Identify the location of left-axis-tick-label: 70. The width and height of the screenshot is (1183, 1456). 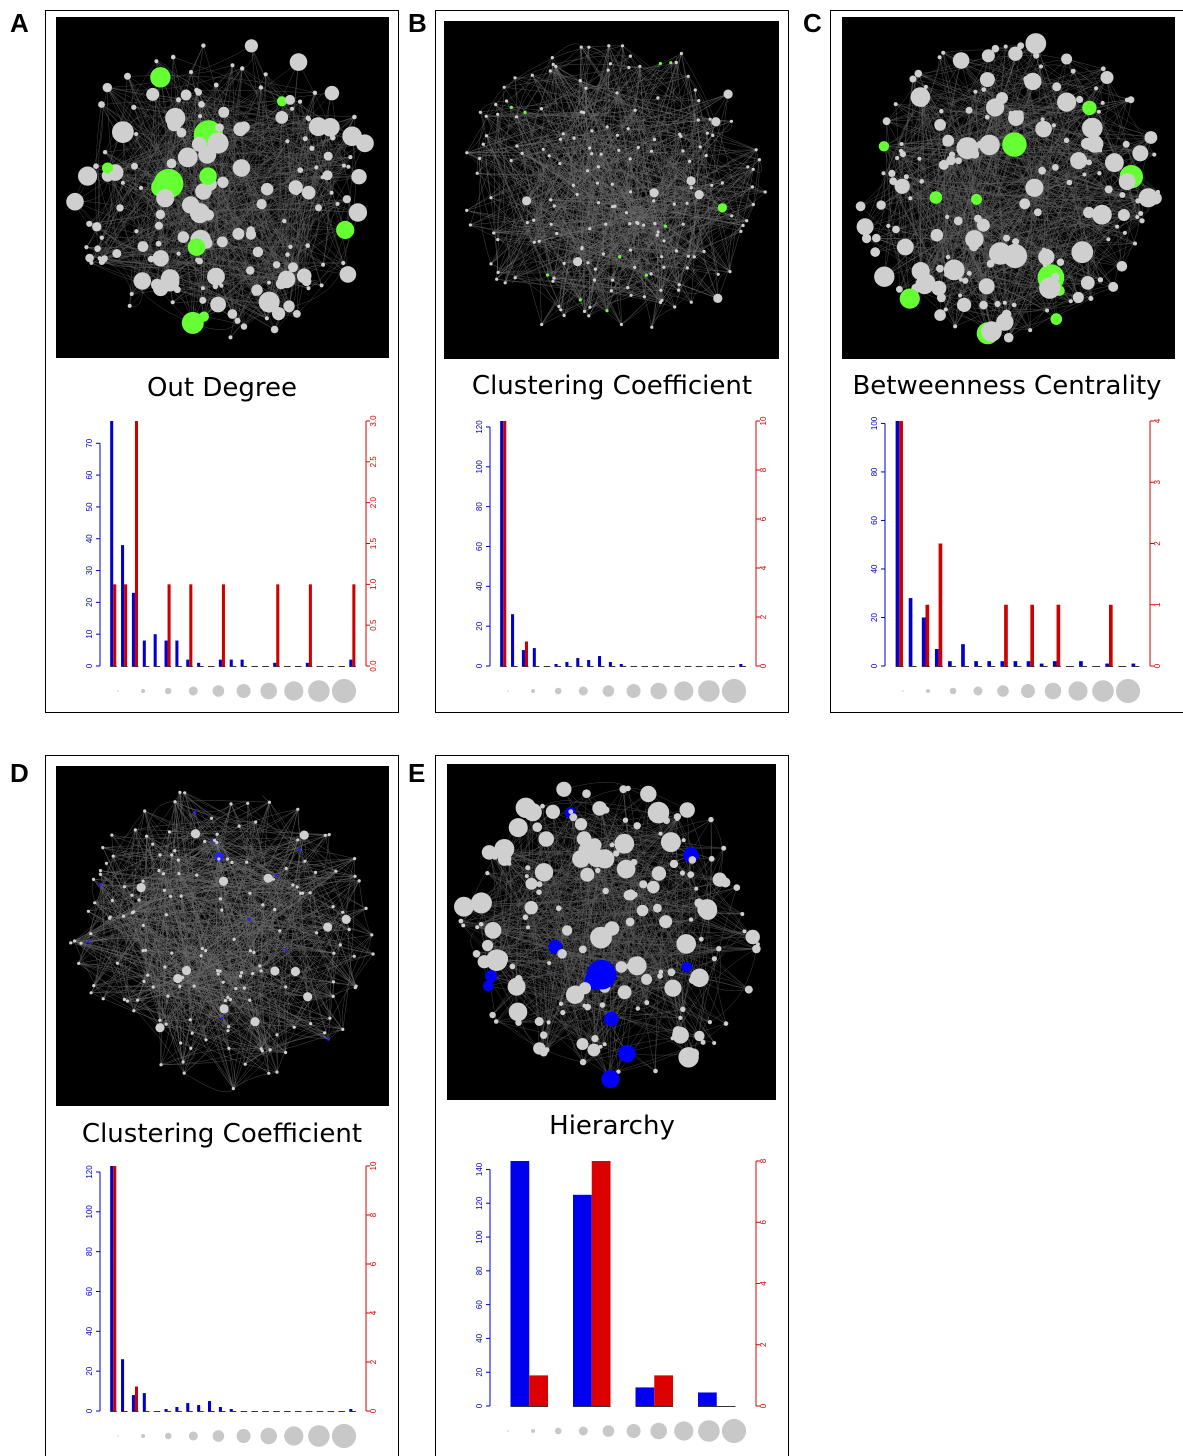
(89, 442).